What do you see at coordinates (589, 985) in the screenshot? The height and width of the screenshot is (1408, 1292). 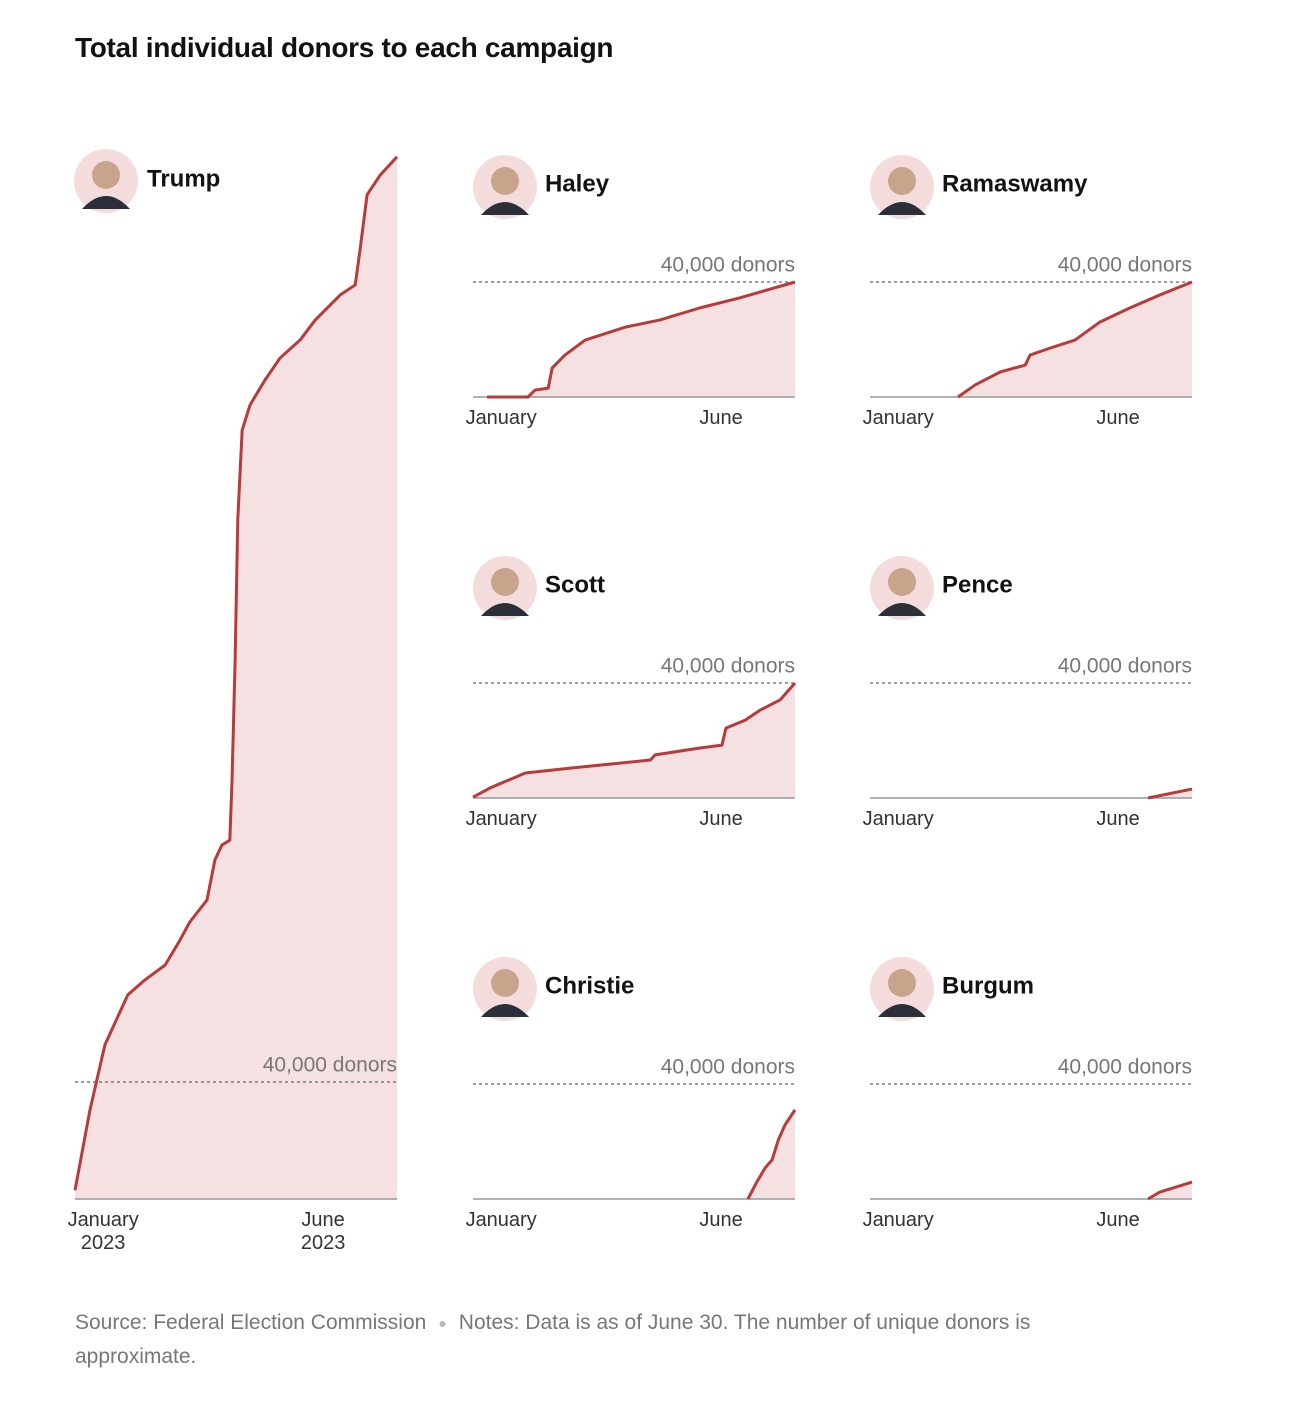 I see `chart-title: Christie` at bounding box center [589, 985].